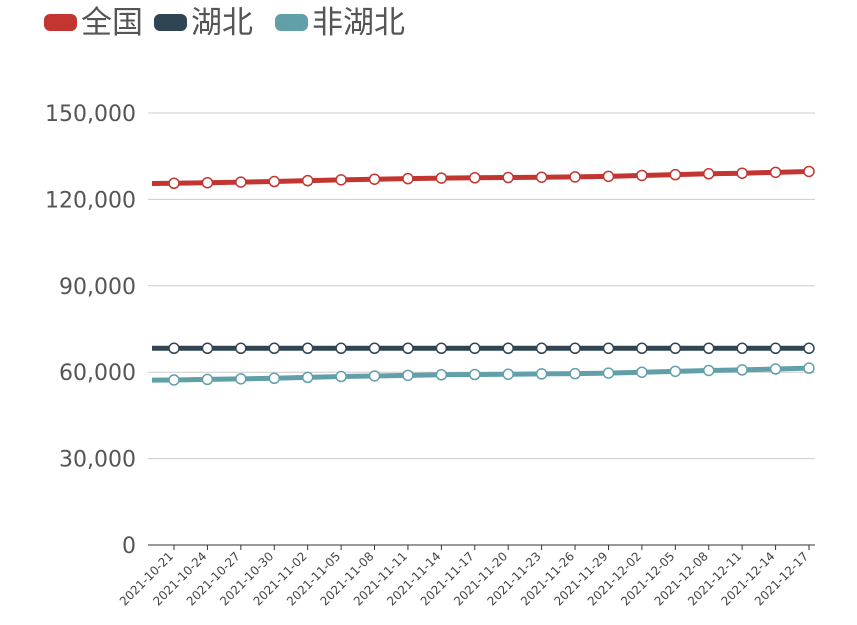 The image size is (857, 625). Describe the element at coordinates (97, 373) in the screenshot. I see `y-tick-label: 60,000` at that location.